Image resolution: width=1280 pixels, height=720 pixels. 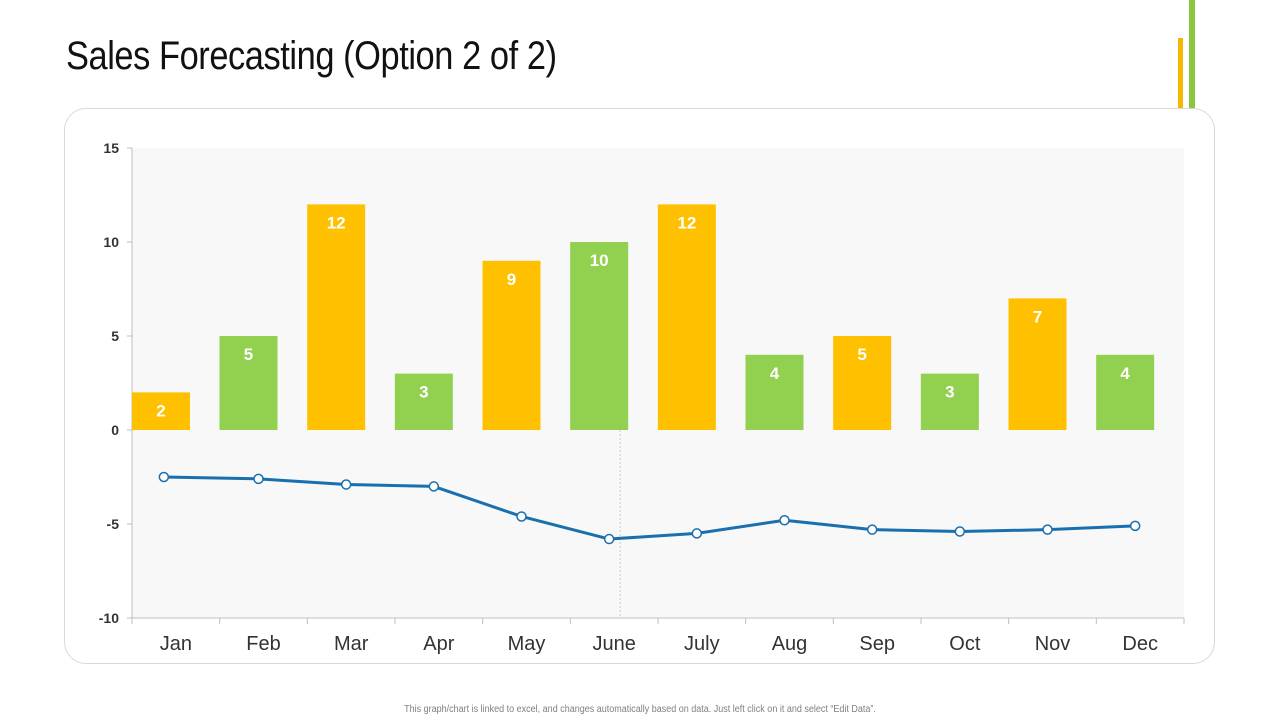 What do you see at coordinates (351, 644) in the screenshot?
I see `x-tick-label: Mar` at bounding box center [351, 644].